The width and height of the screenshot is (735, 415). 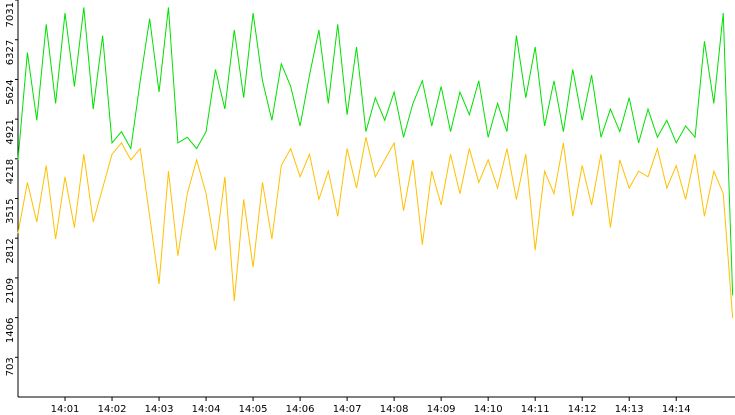 I want to click on x-tick-label: 14:10, so click(x=488, y=409).